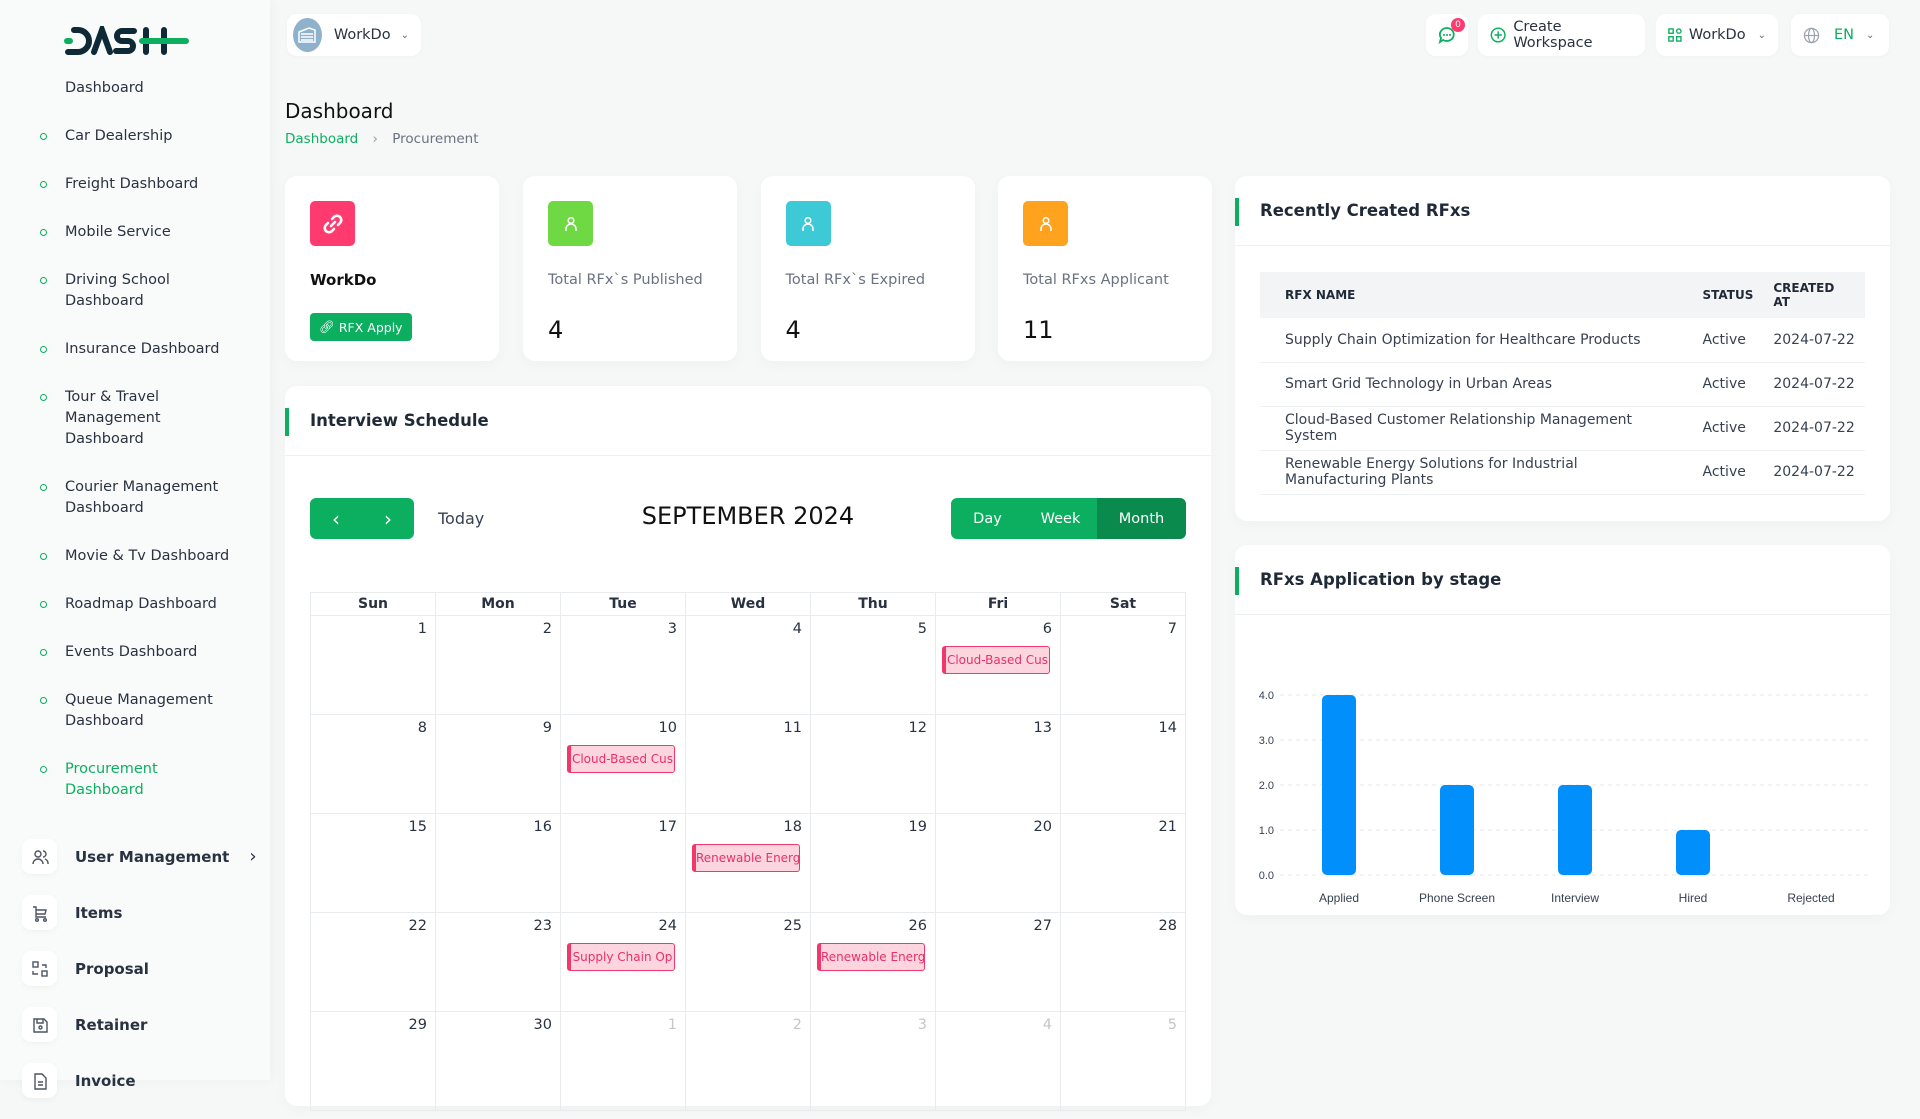 This screenshot has height=1119, width=1920. I want to click on calendar-day: 6 Cloud-Based Cus, so click(998, 665).